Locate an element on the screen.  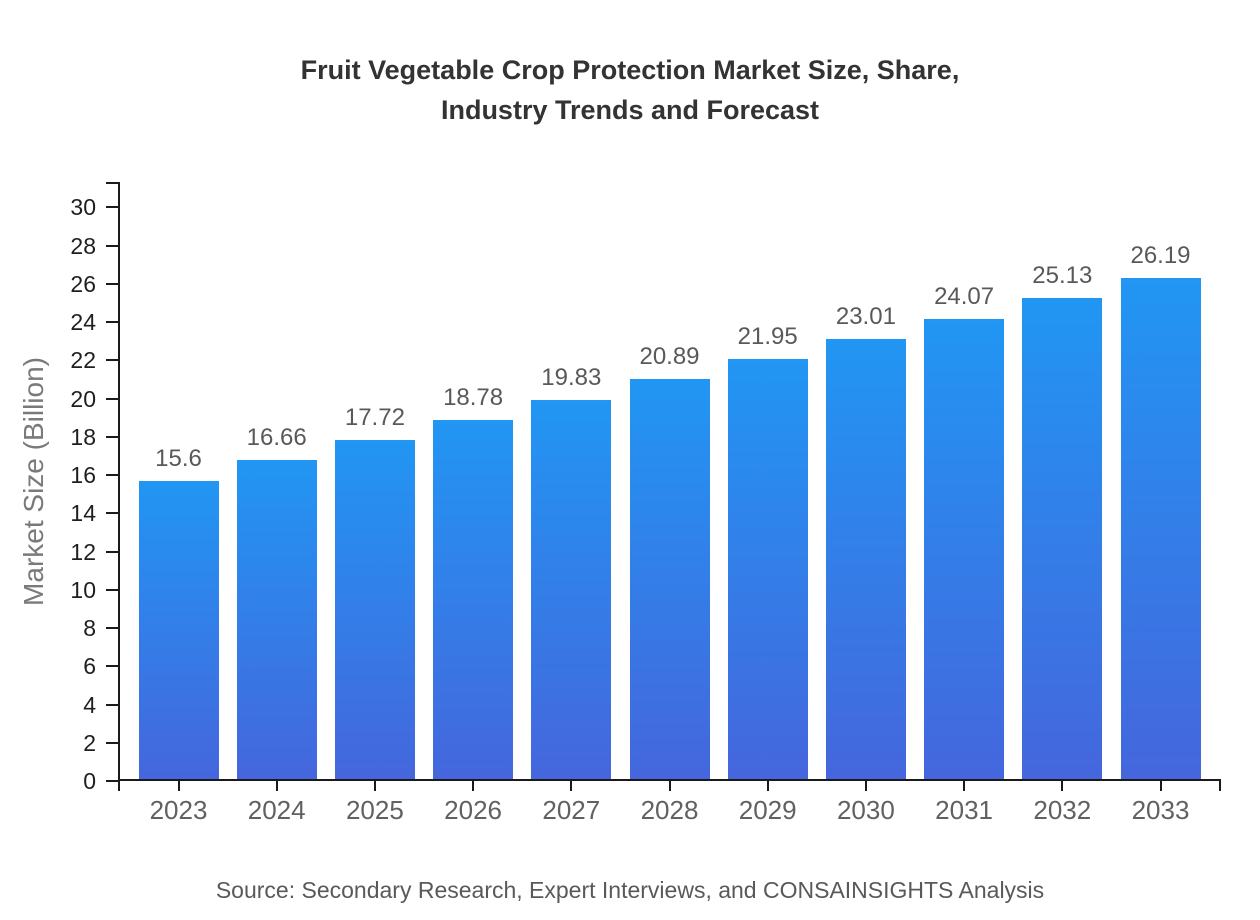
y-tick-label: 16 is located at coordinates (83, 475).